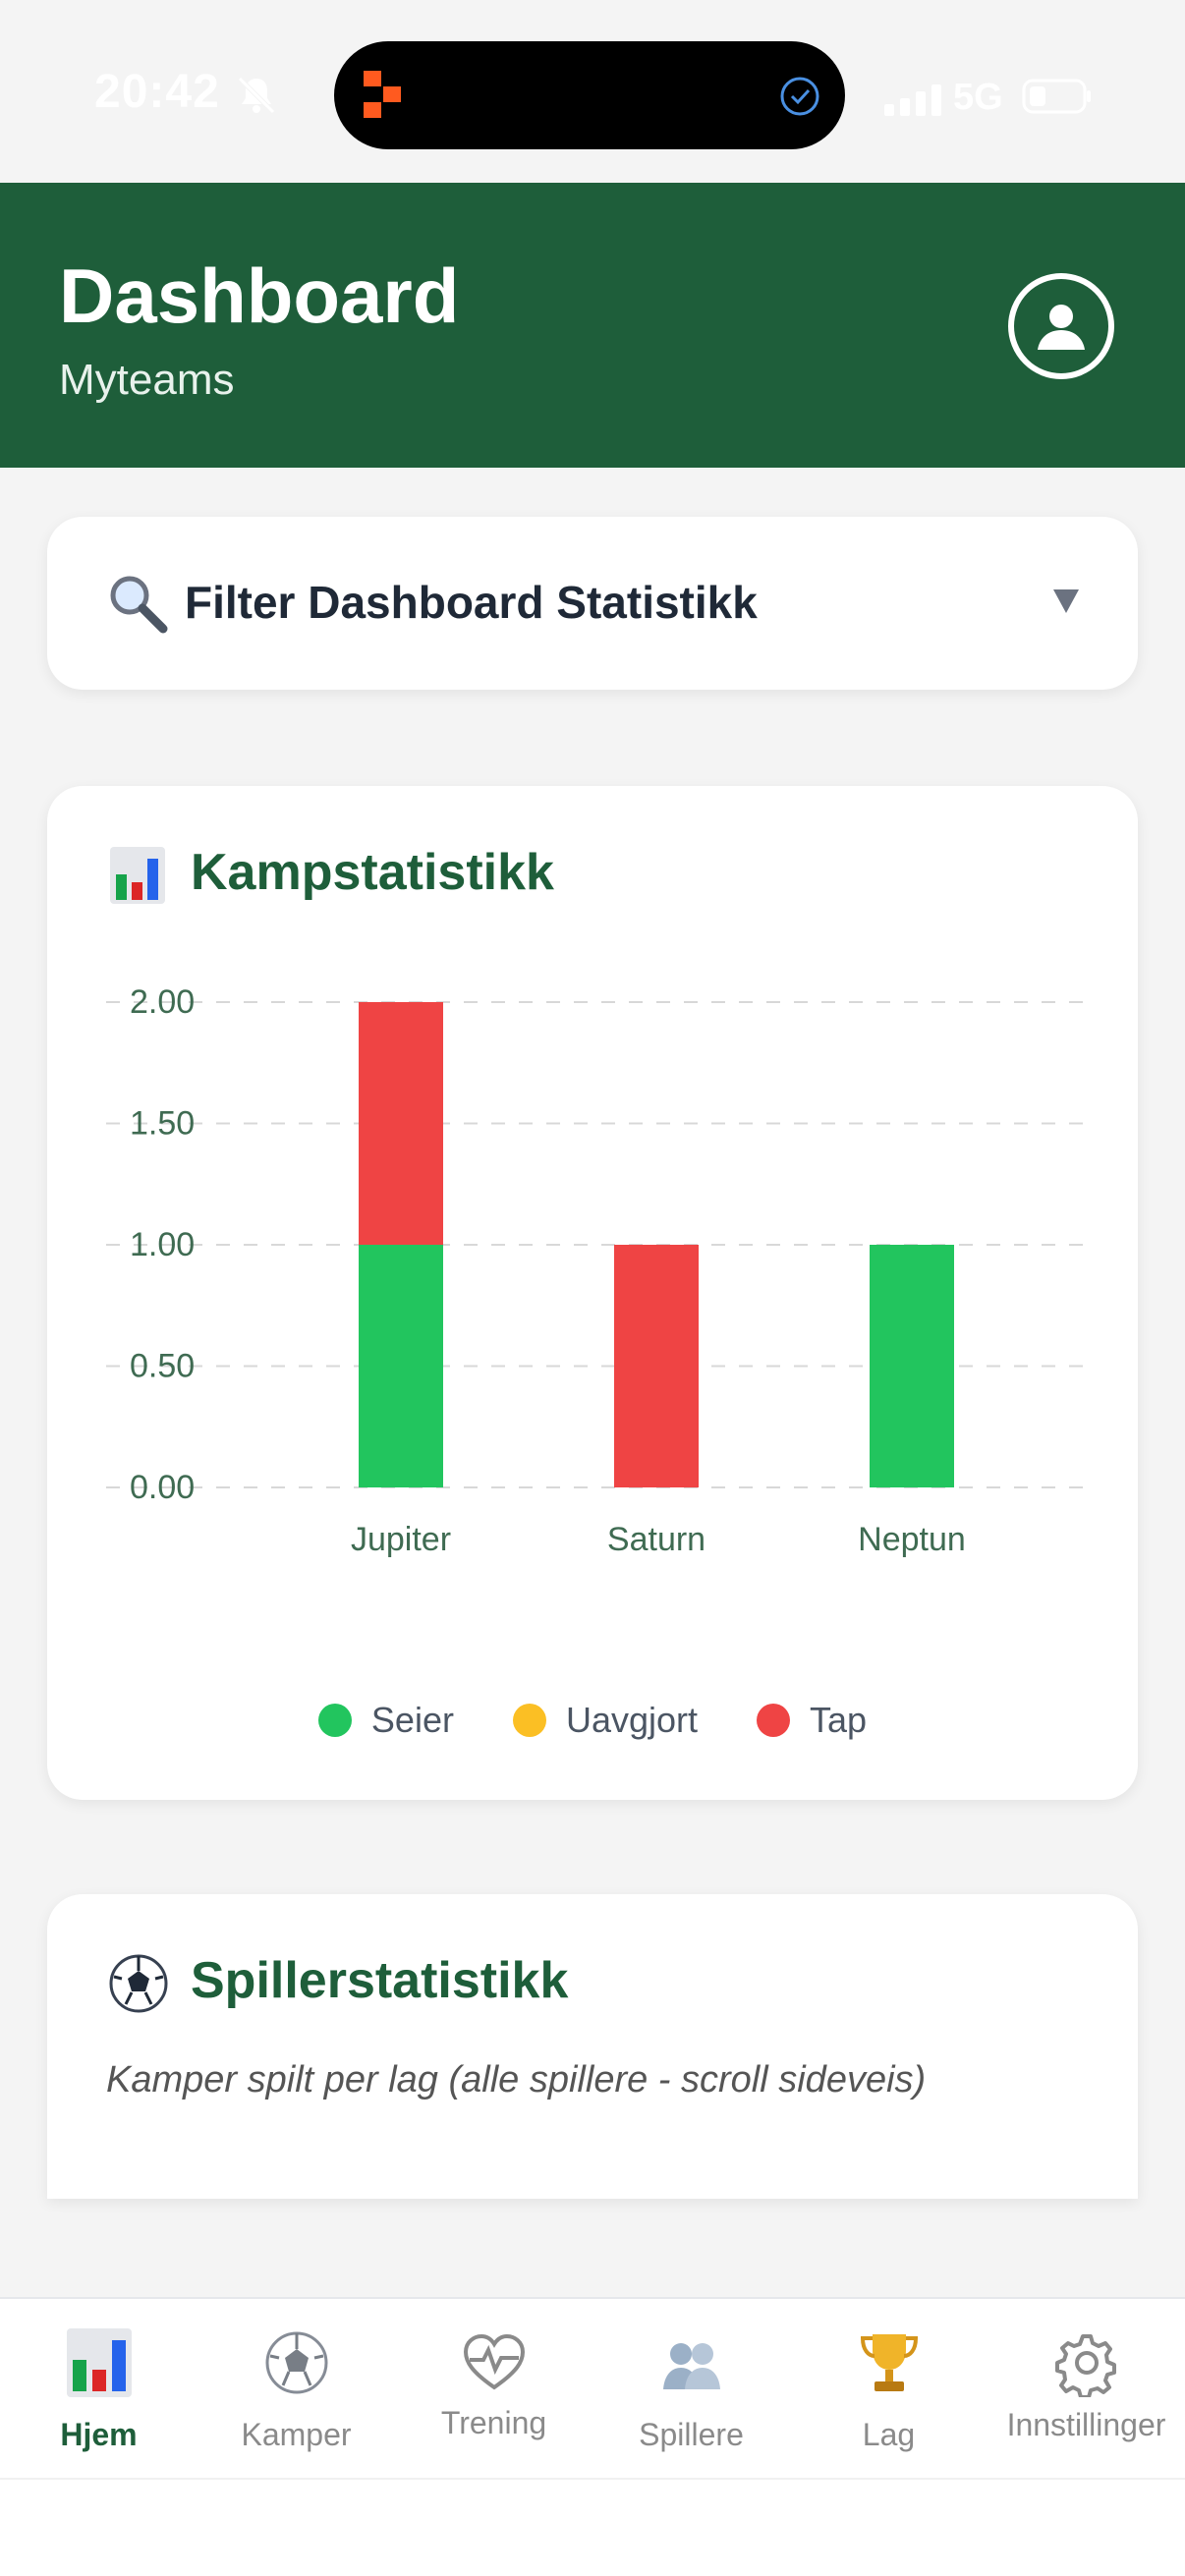  I want to click on status-bar: 20:42 5G, so click(592, 91).